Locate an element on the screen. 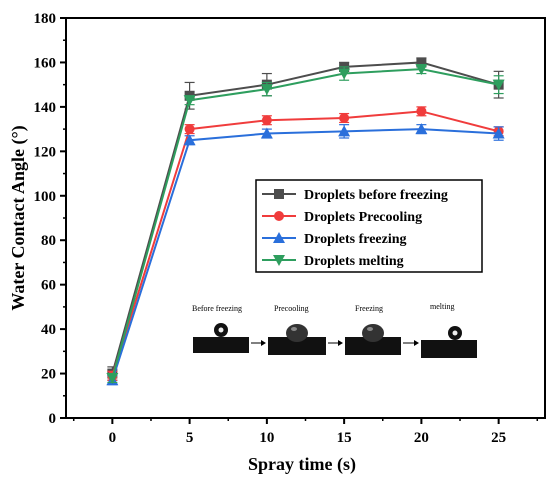 The height and width of the screenshot is (477, 559). x-tick-label: 5 is located at coordinates (190, 438).